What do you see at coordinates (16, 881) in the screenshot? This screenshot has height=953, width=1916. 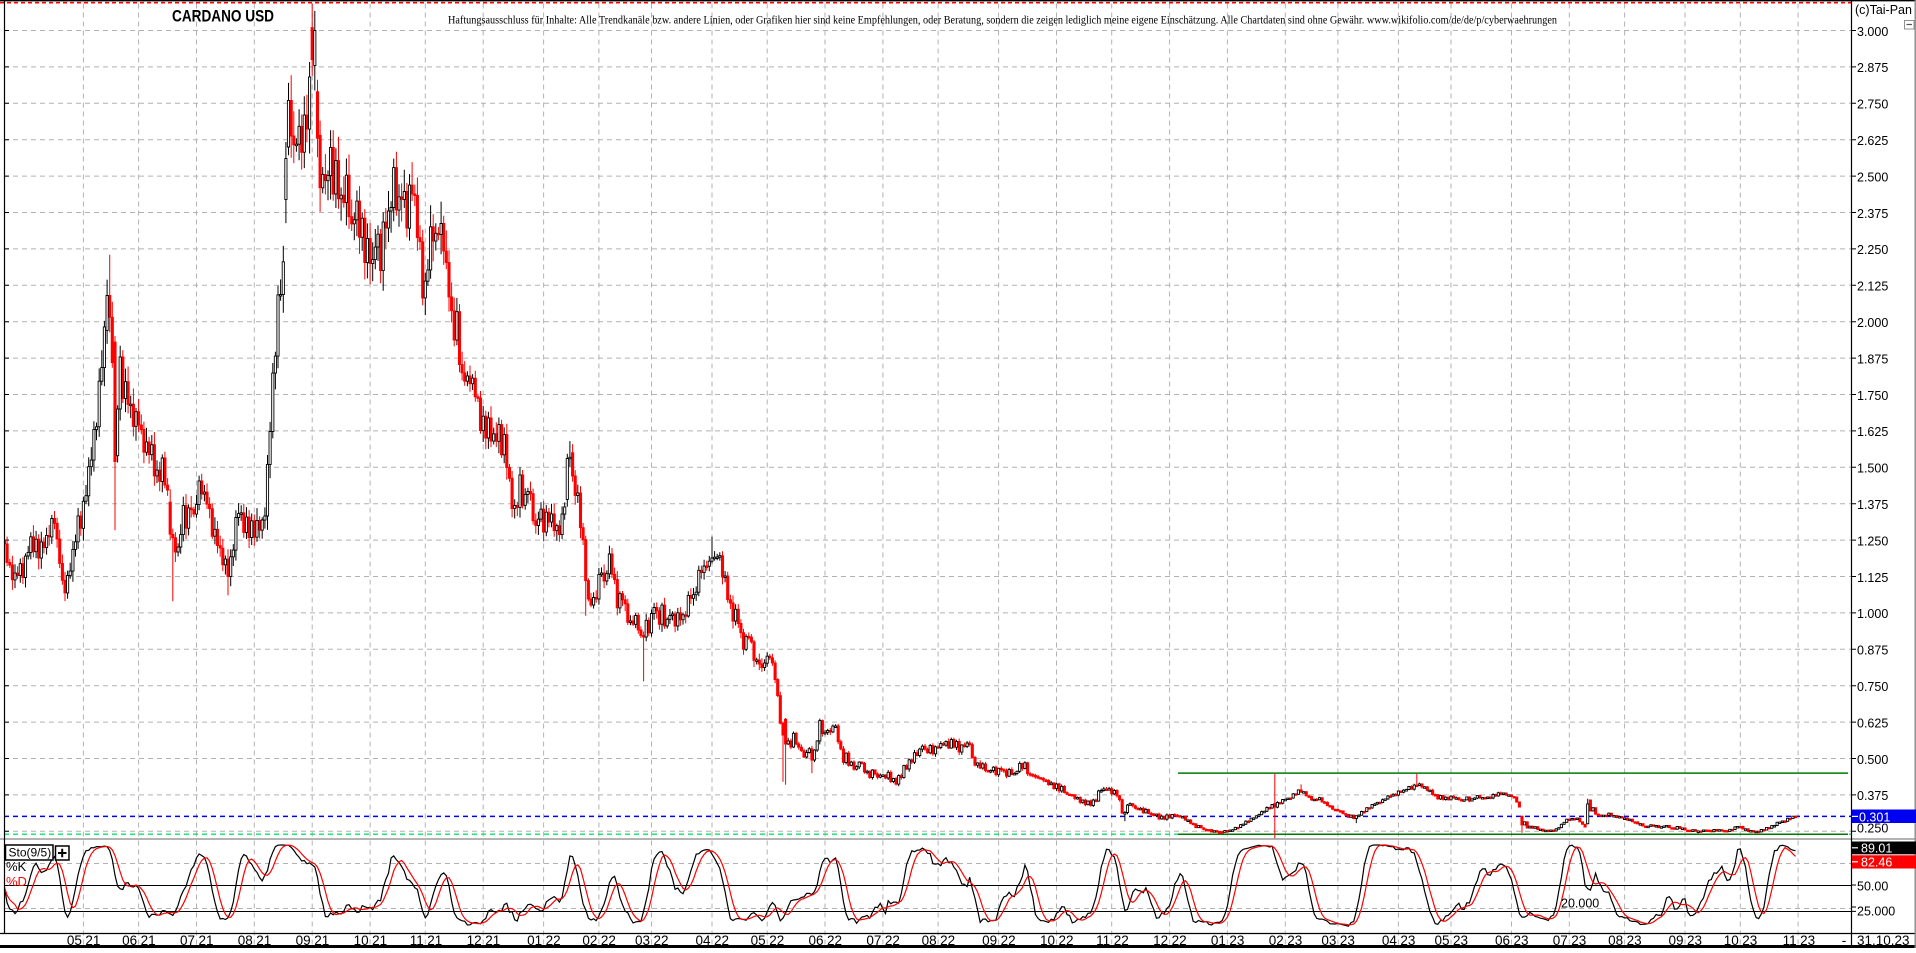 I see `svg-text: %D` at bounding box center [16, 881].